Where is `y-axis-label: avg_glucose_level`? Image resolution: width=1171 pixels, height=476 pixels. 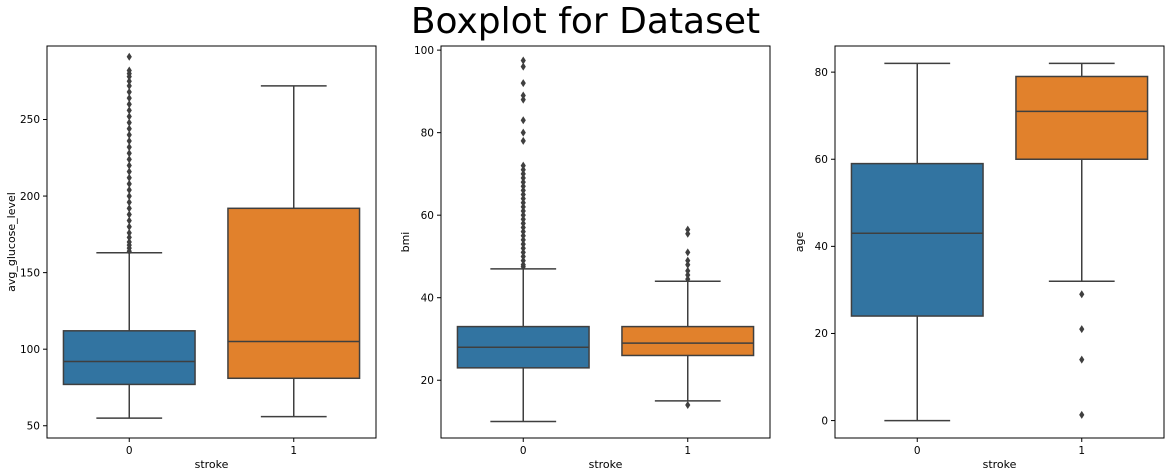 y-axis-label: avg_glucose_level is located at coordinates (11, 242).